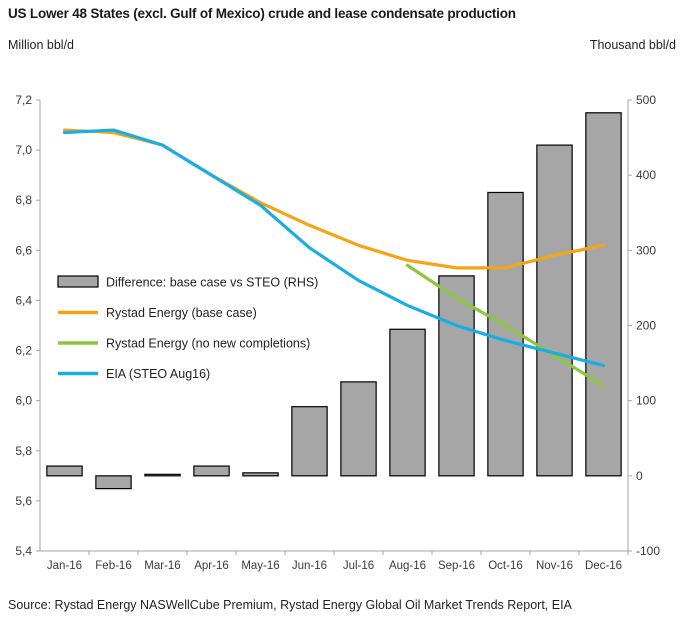 The image size is (684, 625). What do you see at coordinates (23, 451) in the screenshot?
I see `svg-text: 5,8` at bounding box center [23, 451].